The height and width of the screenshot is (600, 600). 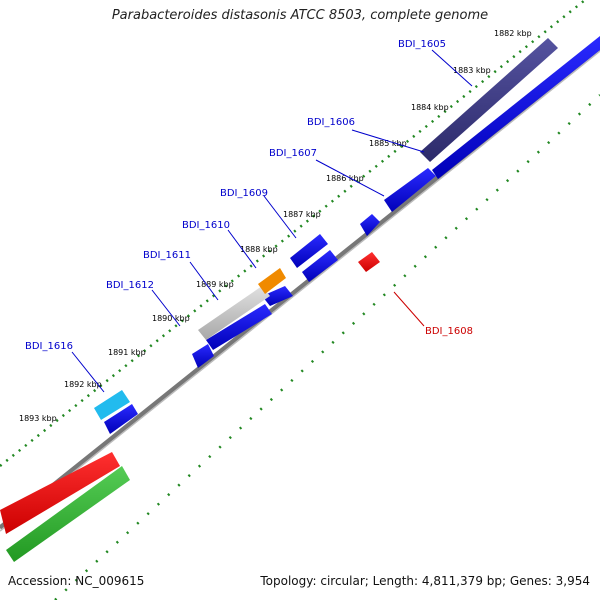 I want to click on tick-label: 1886 kbp, so click(x=345, y=178).